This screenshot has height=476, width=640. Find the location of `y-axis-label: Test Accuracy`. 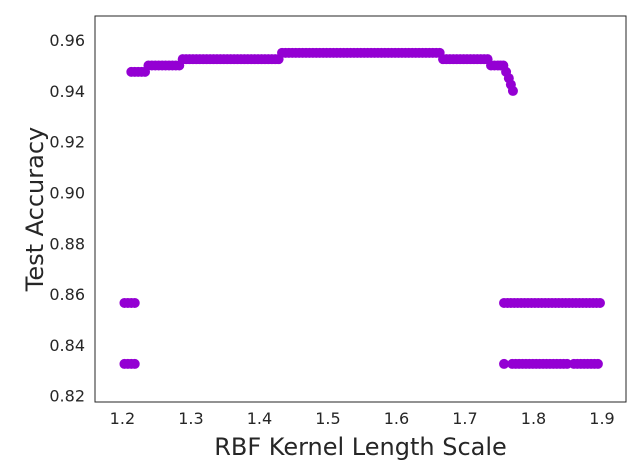

y-axis-label: Test Accuracy is located at coordinates (35, 209).